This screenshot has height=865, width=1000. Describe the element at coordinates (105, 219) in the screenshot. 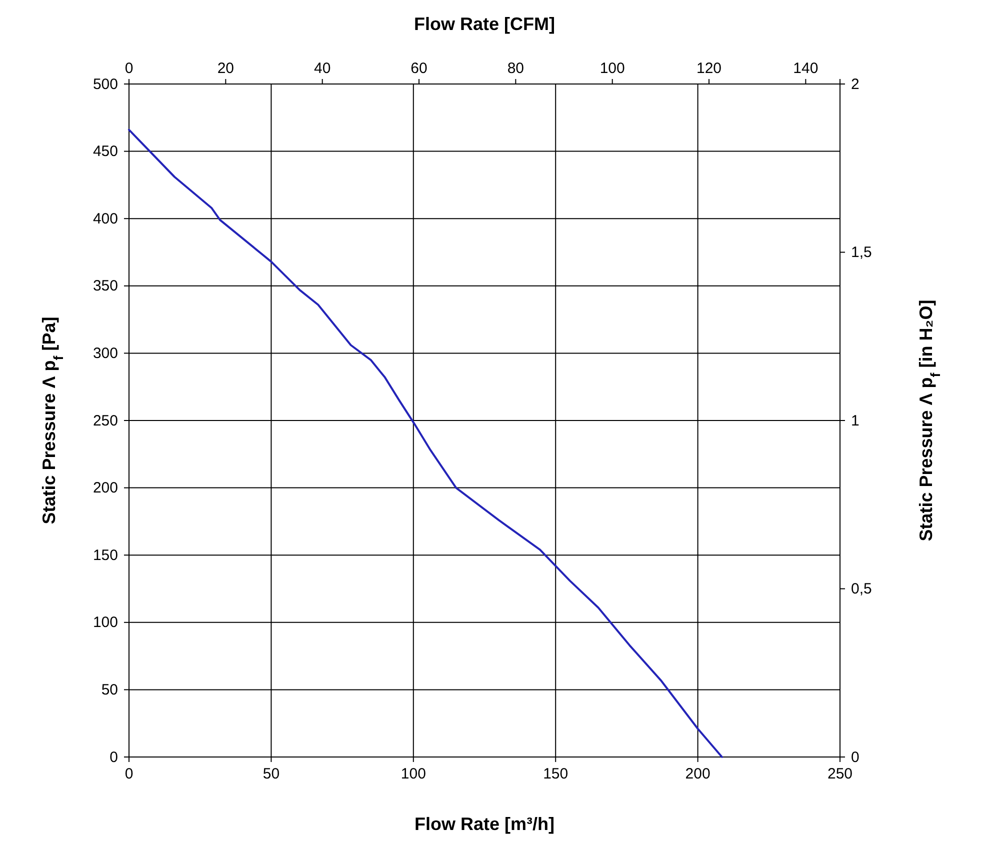

I see `y-tick-label: 400` at that location.